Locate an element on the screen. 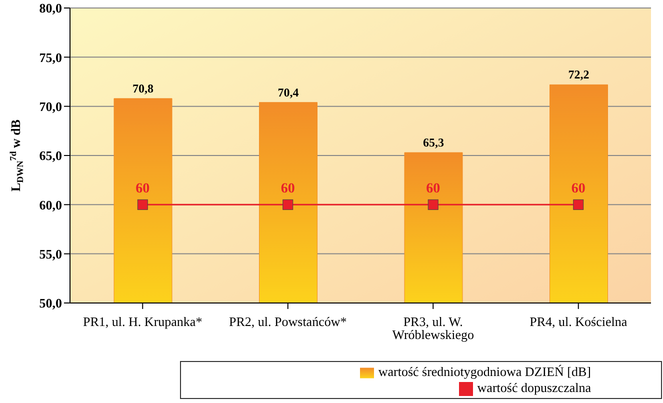 This screenshot has height=403, width=663. x-tick-label: PR3, ul. W. Wróblewskiego is located at coordinates (433, 328).